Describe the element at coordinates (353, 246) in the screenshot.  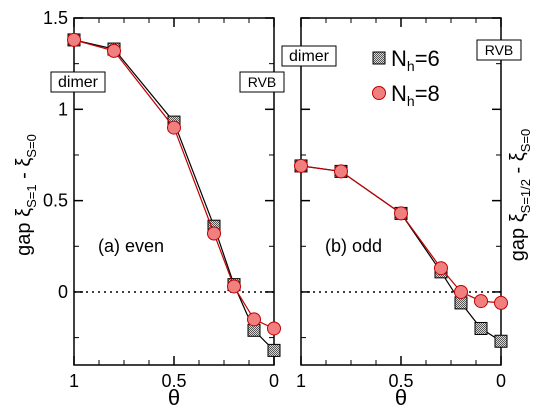
I see `panel-label: (b) odd` at that location.